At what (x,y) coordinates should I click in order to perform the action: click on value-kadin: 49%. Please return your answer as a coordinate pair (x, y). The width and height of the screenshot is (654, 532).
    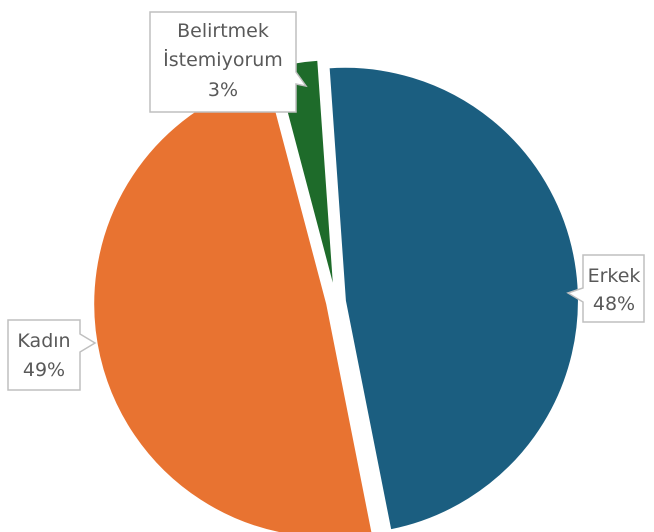
    Looking at the image, I should click on (44, 370).